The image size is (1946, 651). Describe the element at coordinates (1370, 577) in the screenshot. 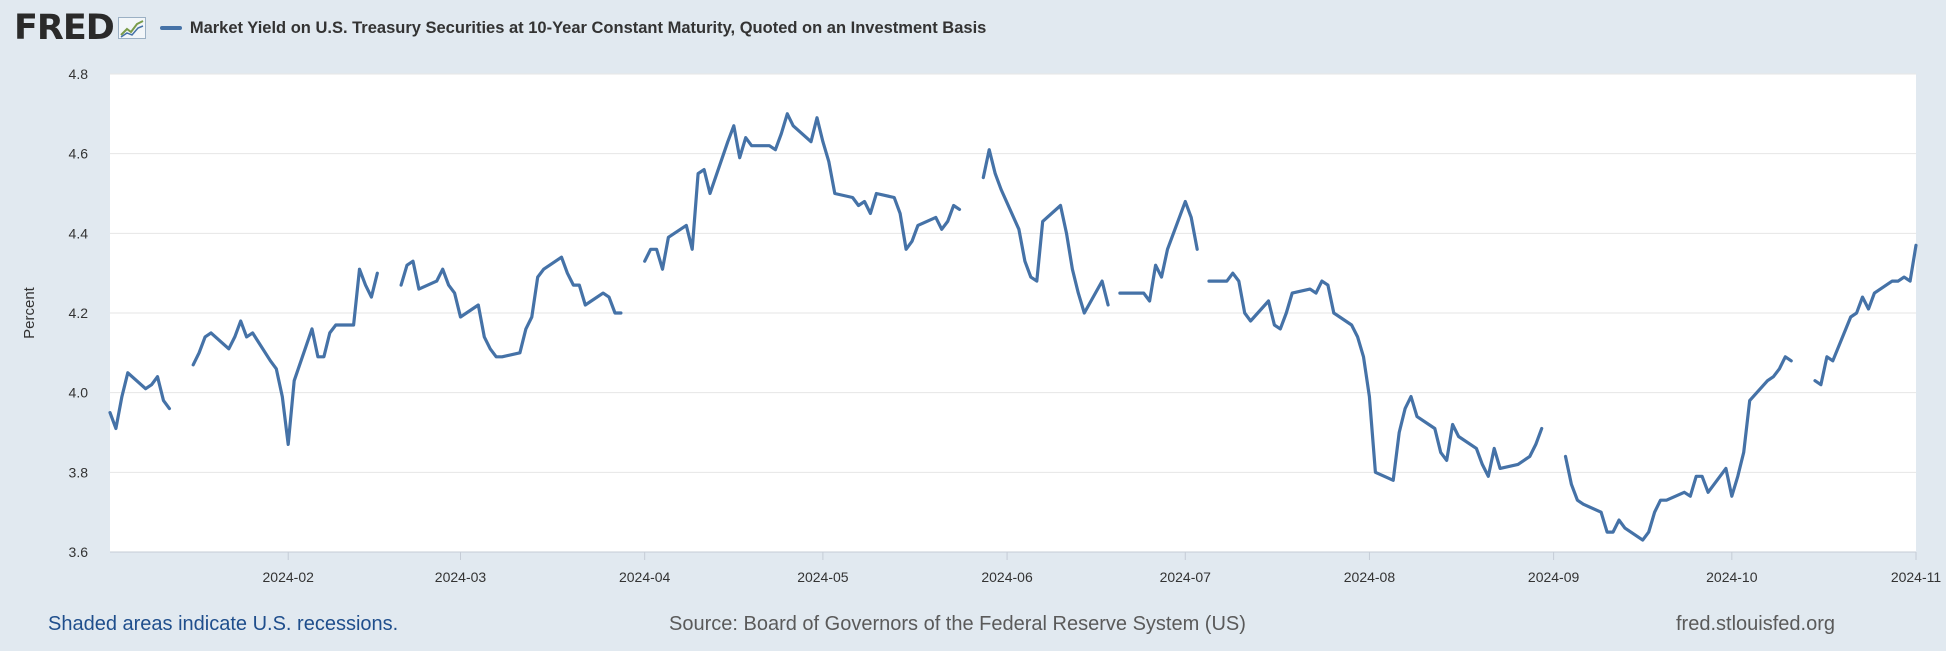

I see `x-tick-label: 2024-08` at that location.